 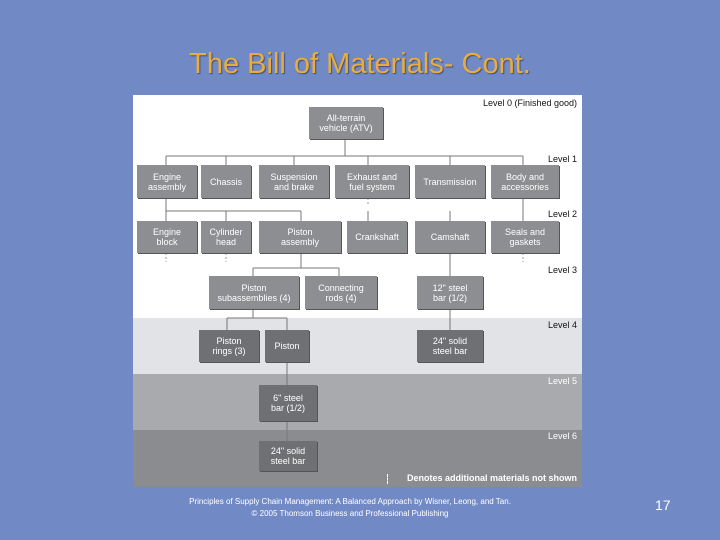 I want to click on node-24-inch-solid-steel-bar-b: 24" solid steel bar, so click(x=288, y=456).